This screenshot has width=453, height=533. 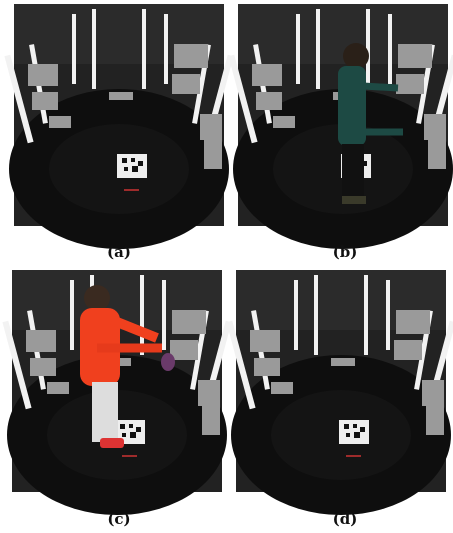 I want to click on caption: (c), so click(x=118, y=519).